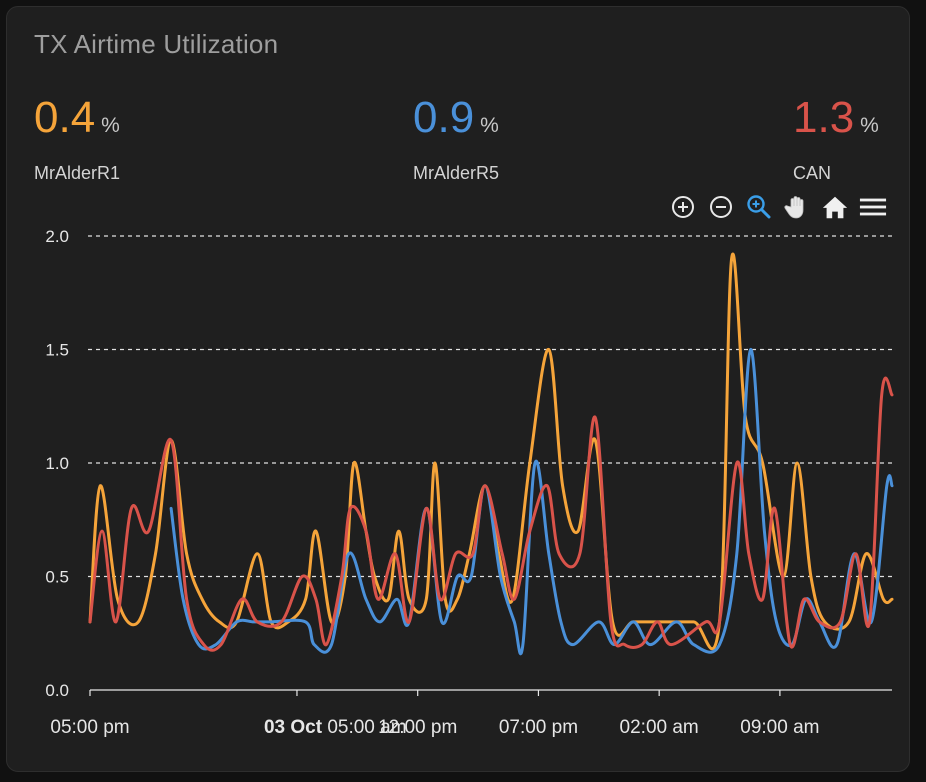 The image size is (926, 782). I want to click on y-tick-label: 1.0, so click(57, 463).